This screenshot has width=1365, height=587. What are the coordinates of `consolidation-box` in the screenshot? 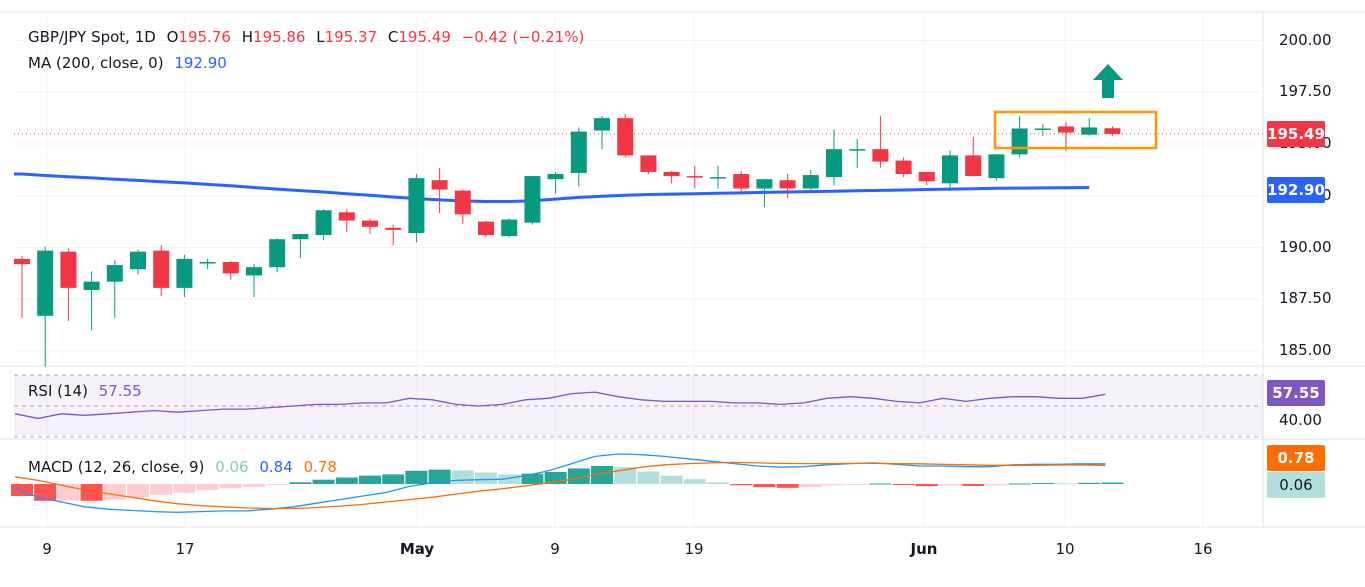 It's located at (1075, 130).